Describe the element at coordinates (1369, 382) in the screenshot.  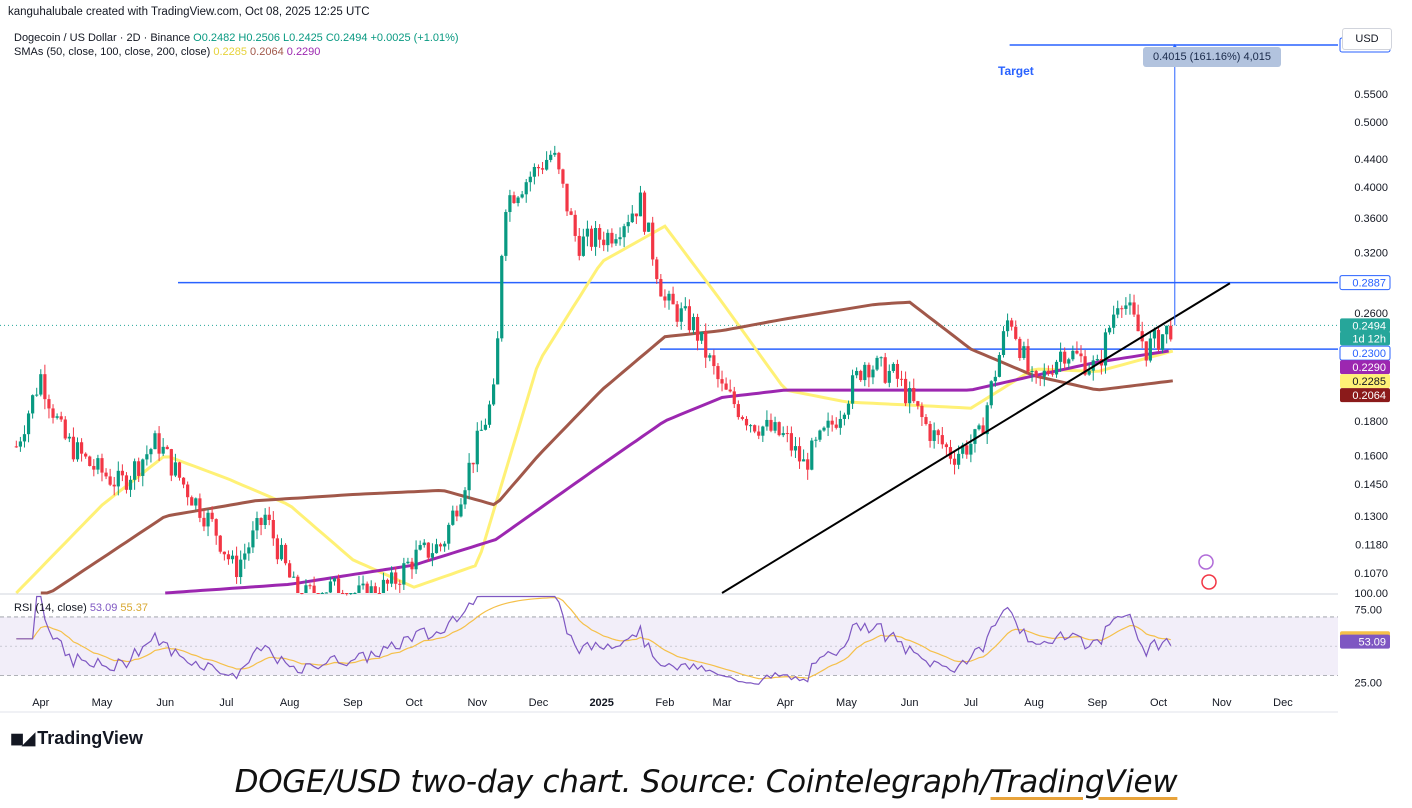
I see `price-tag-label: 0.2285` at that location.